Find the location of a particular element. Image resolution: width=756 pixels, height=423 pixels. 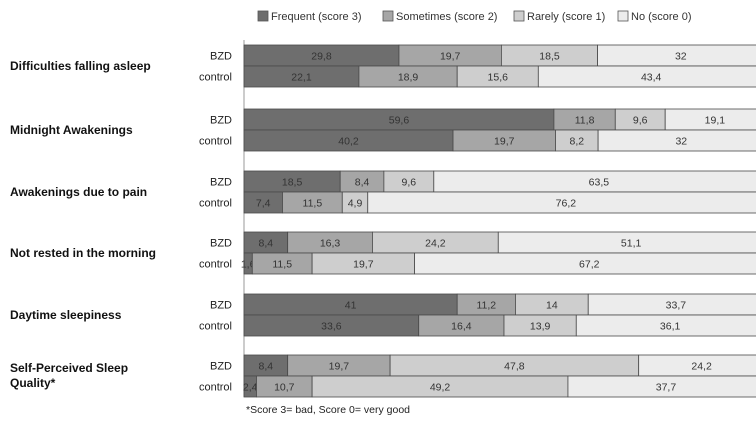

data-label: 47,8 is located at coordinates (514, 367).